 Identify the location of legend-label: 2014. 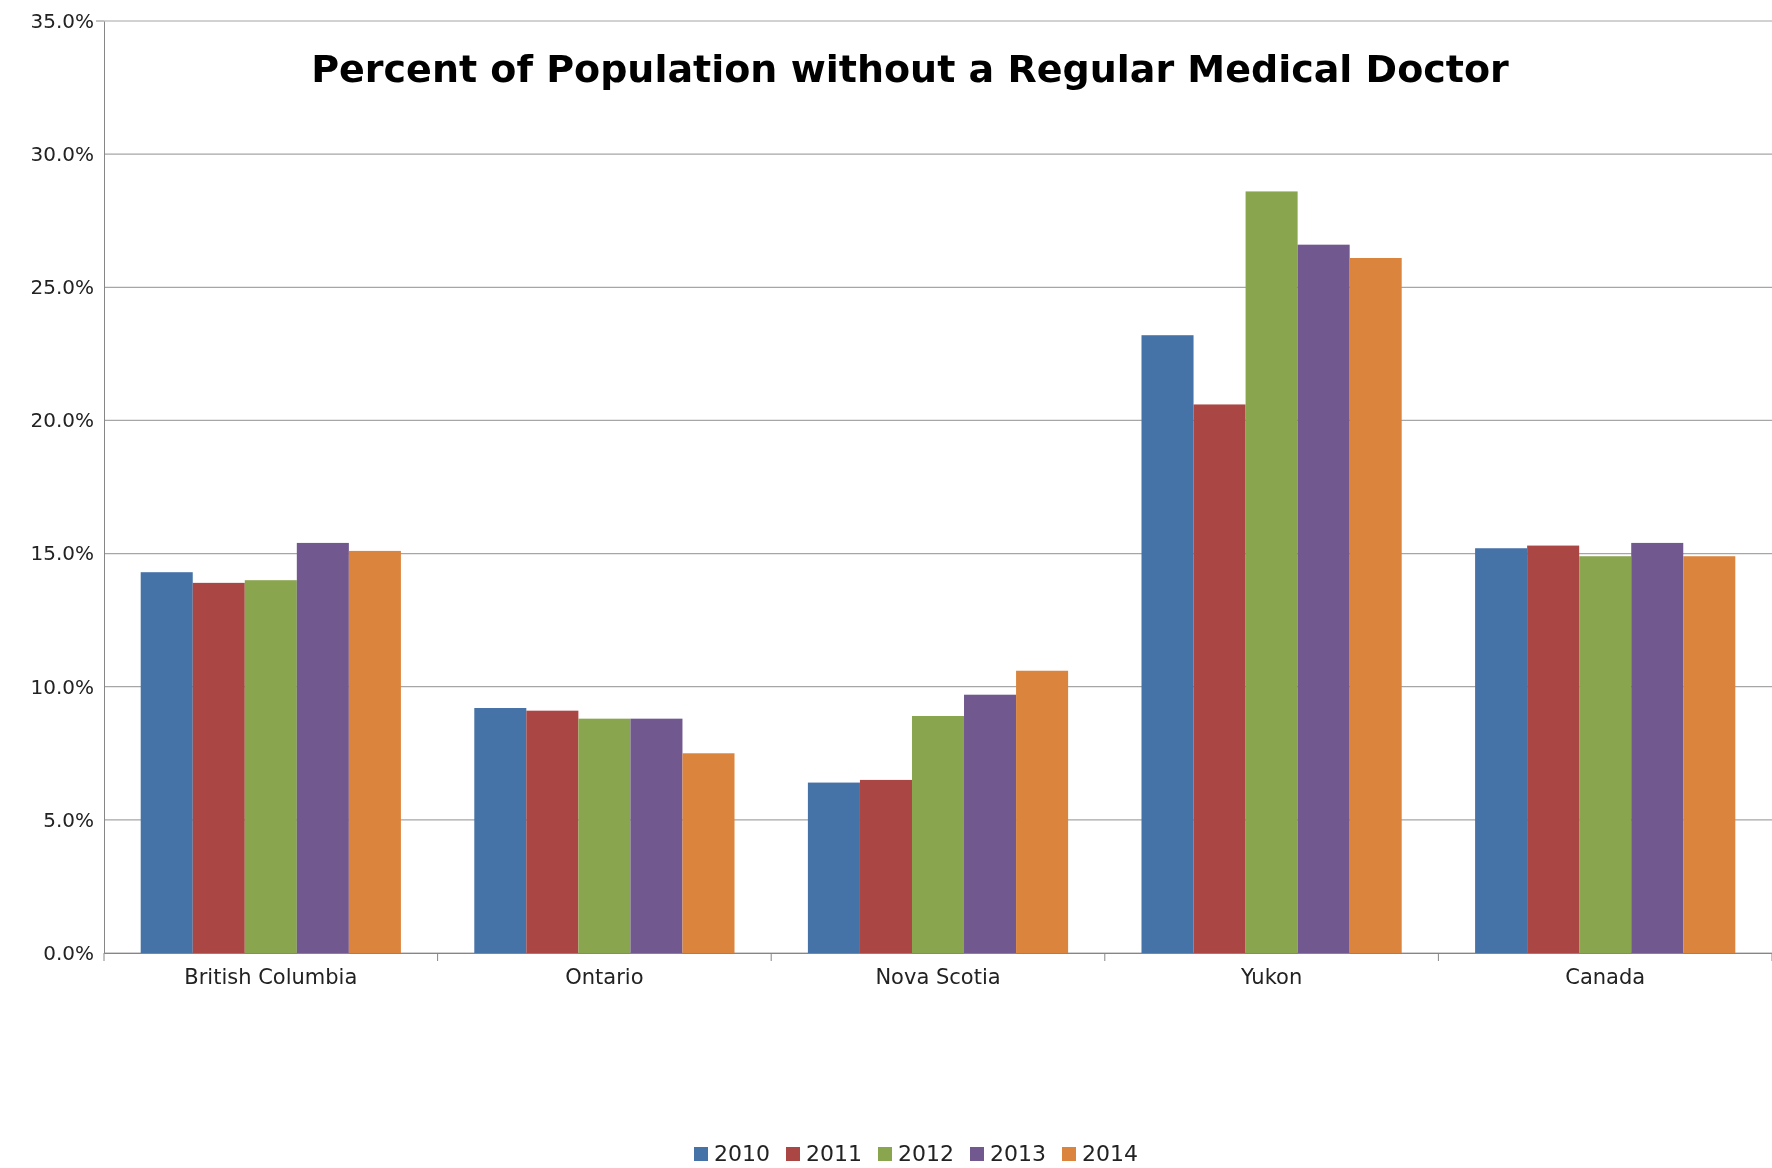
(1110, 1153).